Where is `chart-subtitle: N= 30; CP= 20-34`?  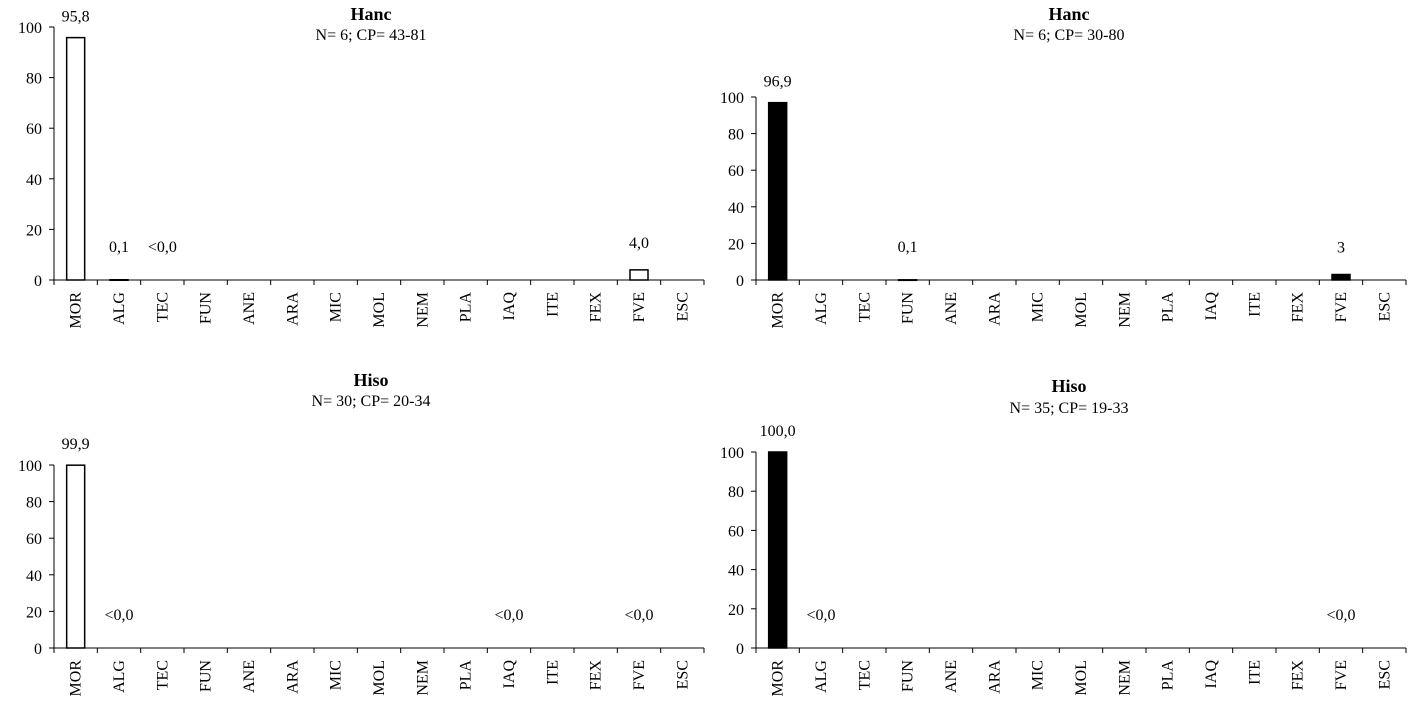 chart-subtitle: N= 30; CP= 20-34 is located at coordinates (371, 401).